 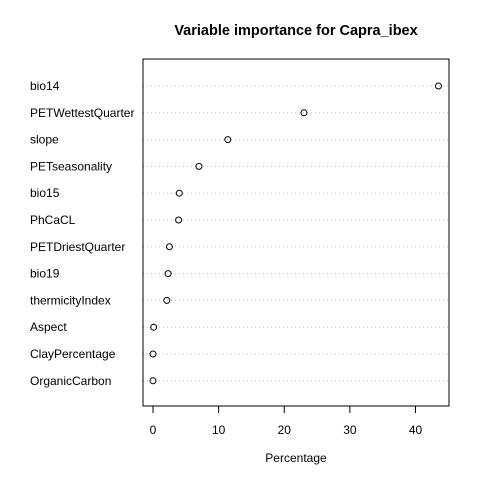 I want to click on category-label: Aspect, so click(x=48, y=327).